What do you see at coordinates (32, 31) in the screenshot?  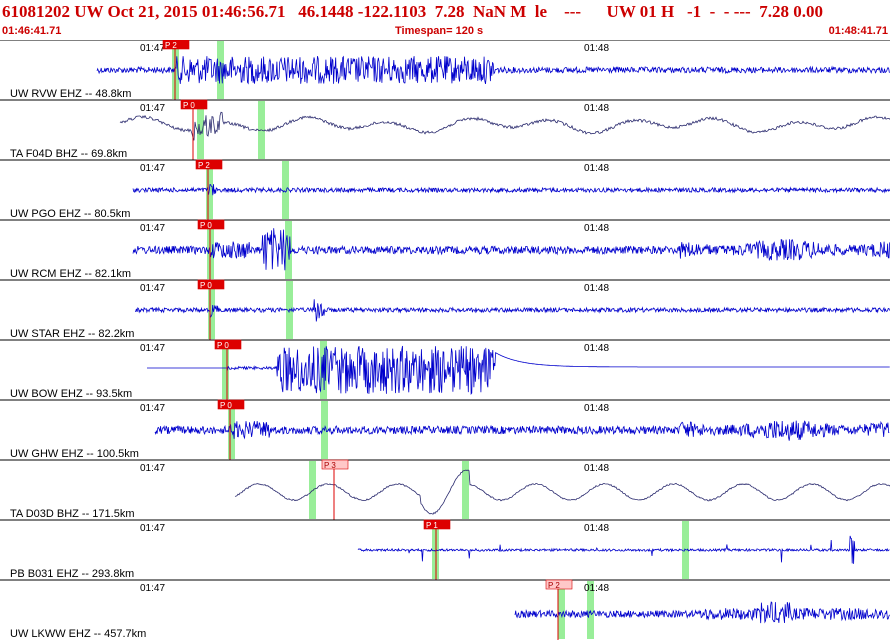 I see `start-time: 01:46:41.71` at bounding box center [32, 31].